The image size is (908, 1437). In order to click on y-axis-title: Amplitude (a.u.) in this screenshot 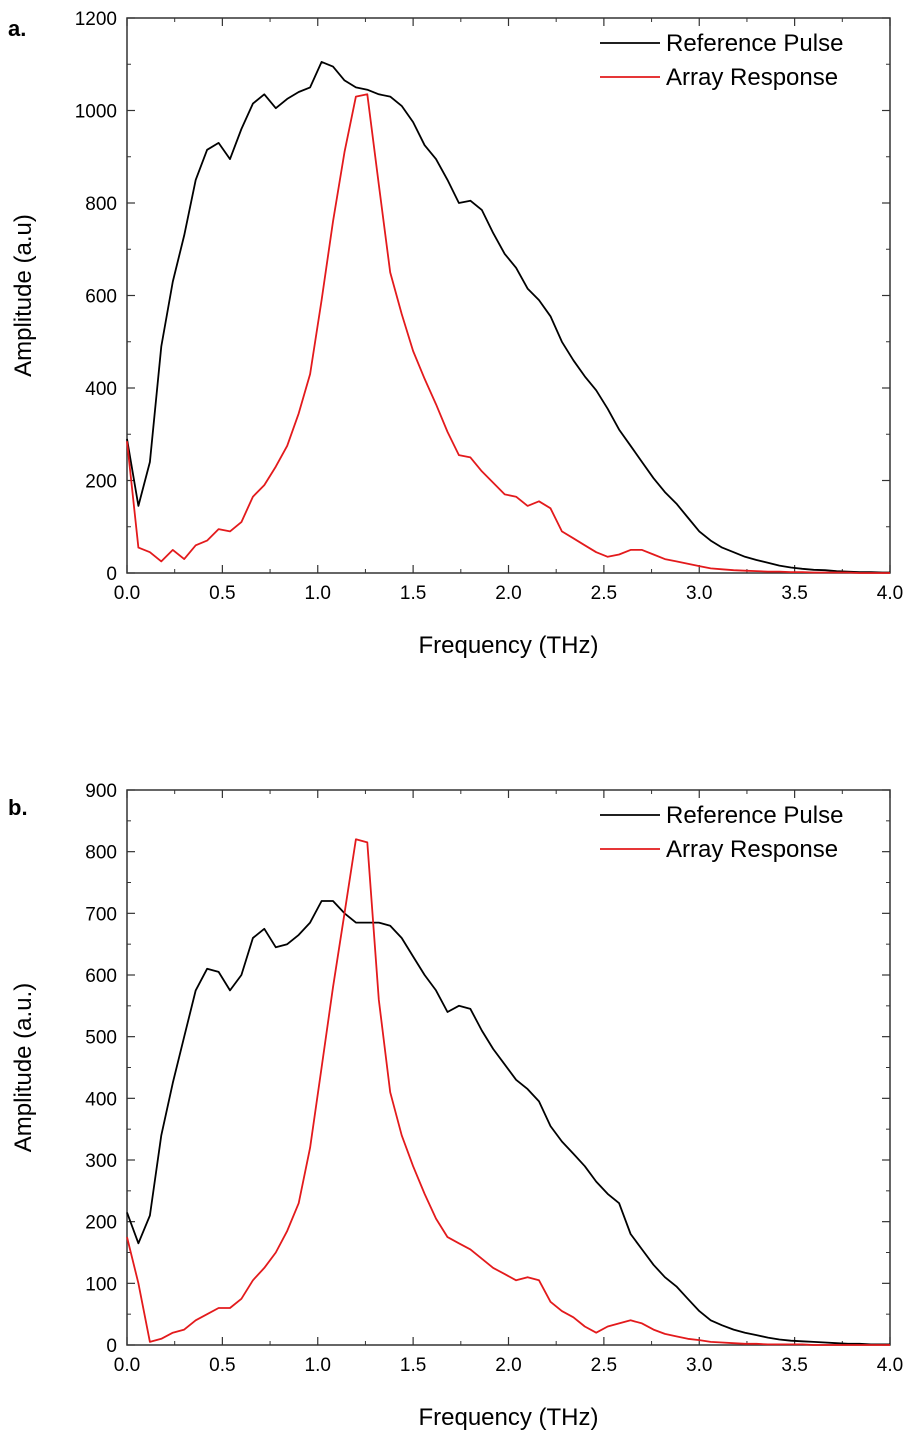, I will do `click(23, 1067)`.